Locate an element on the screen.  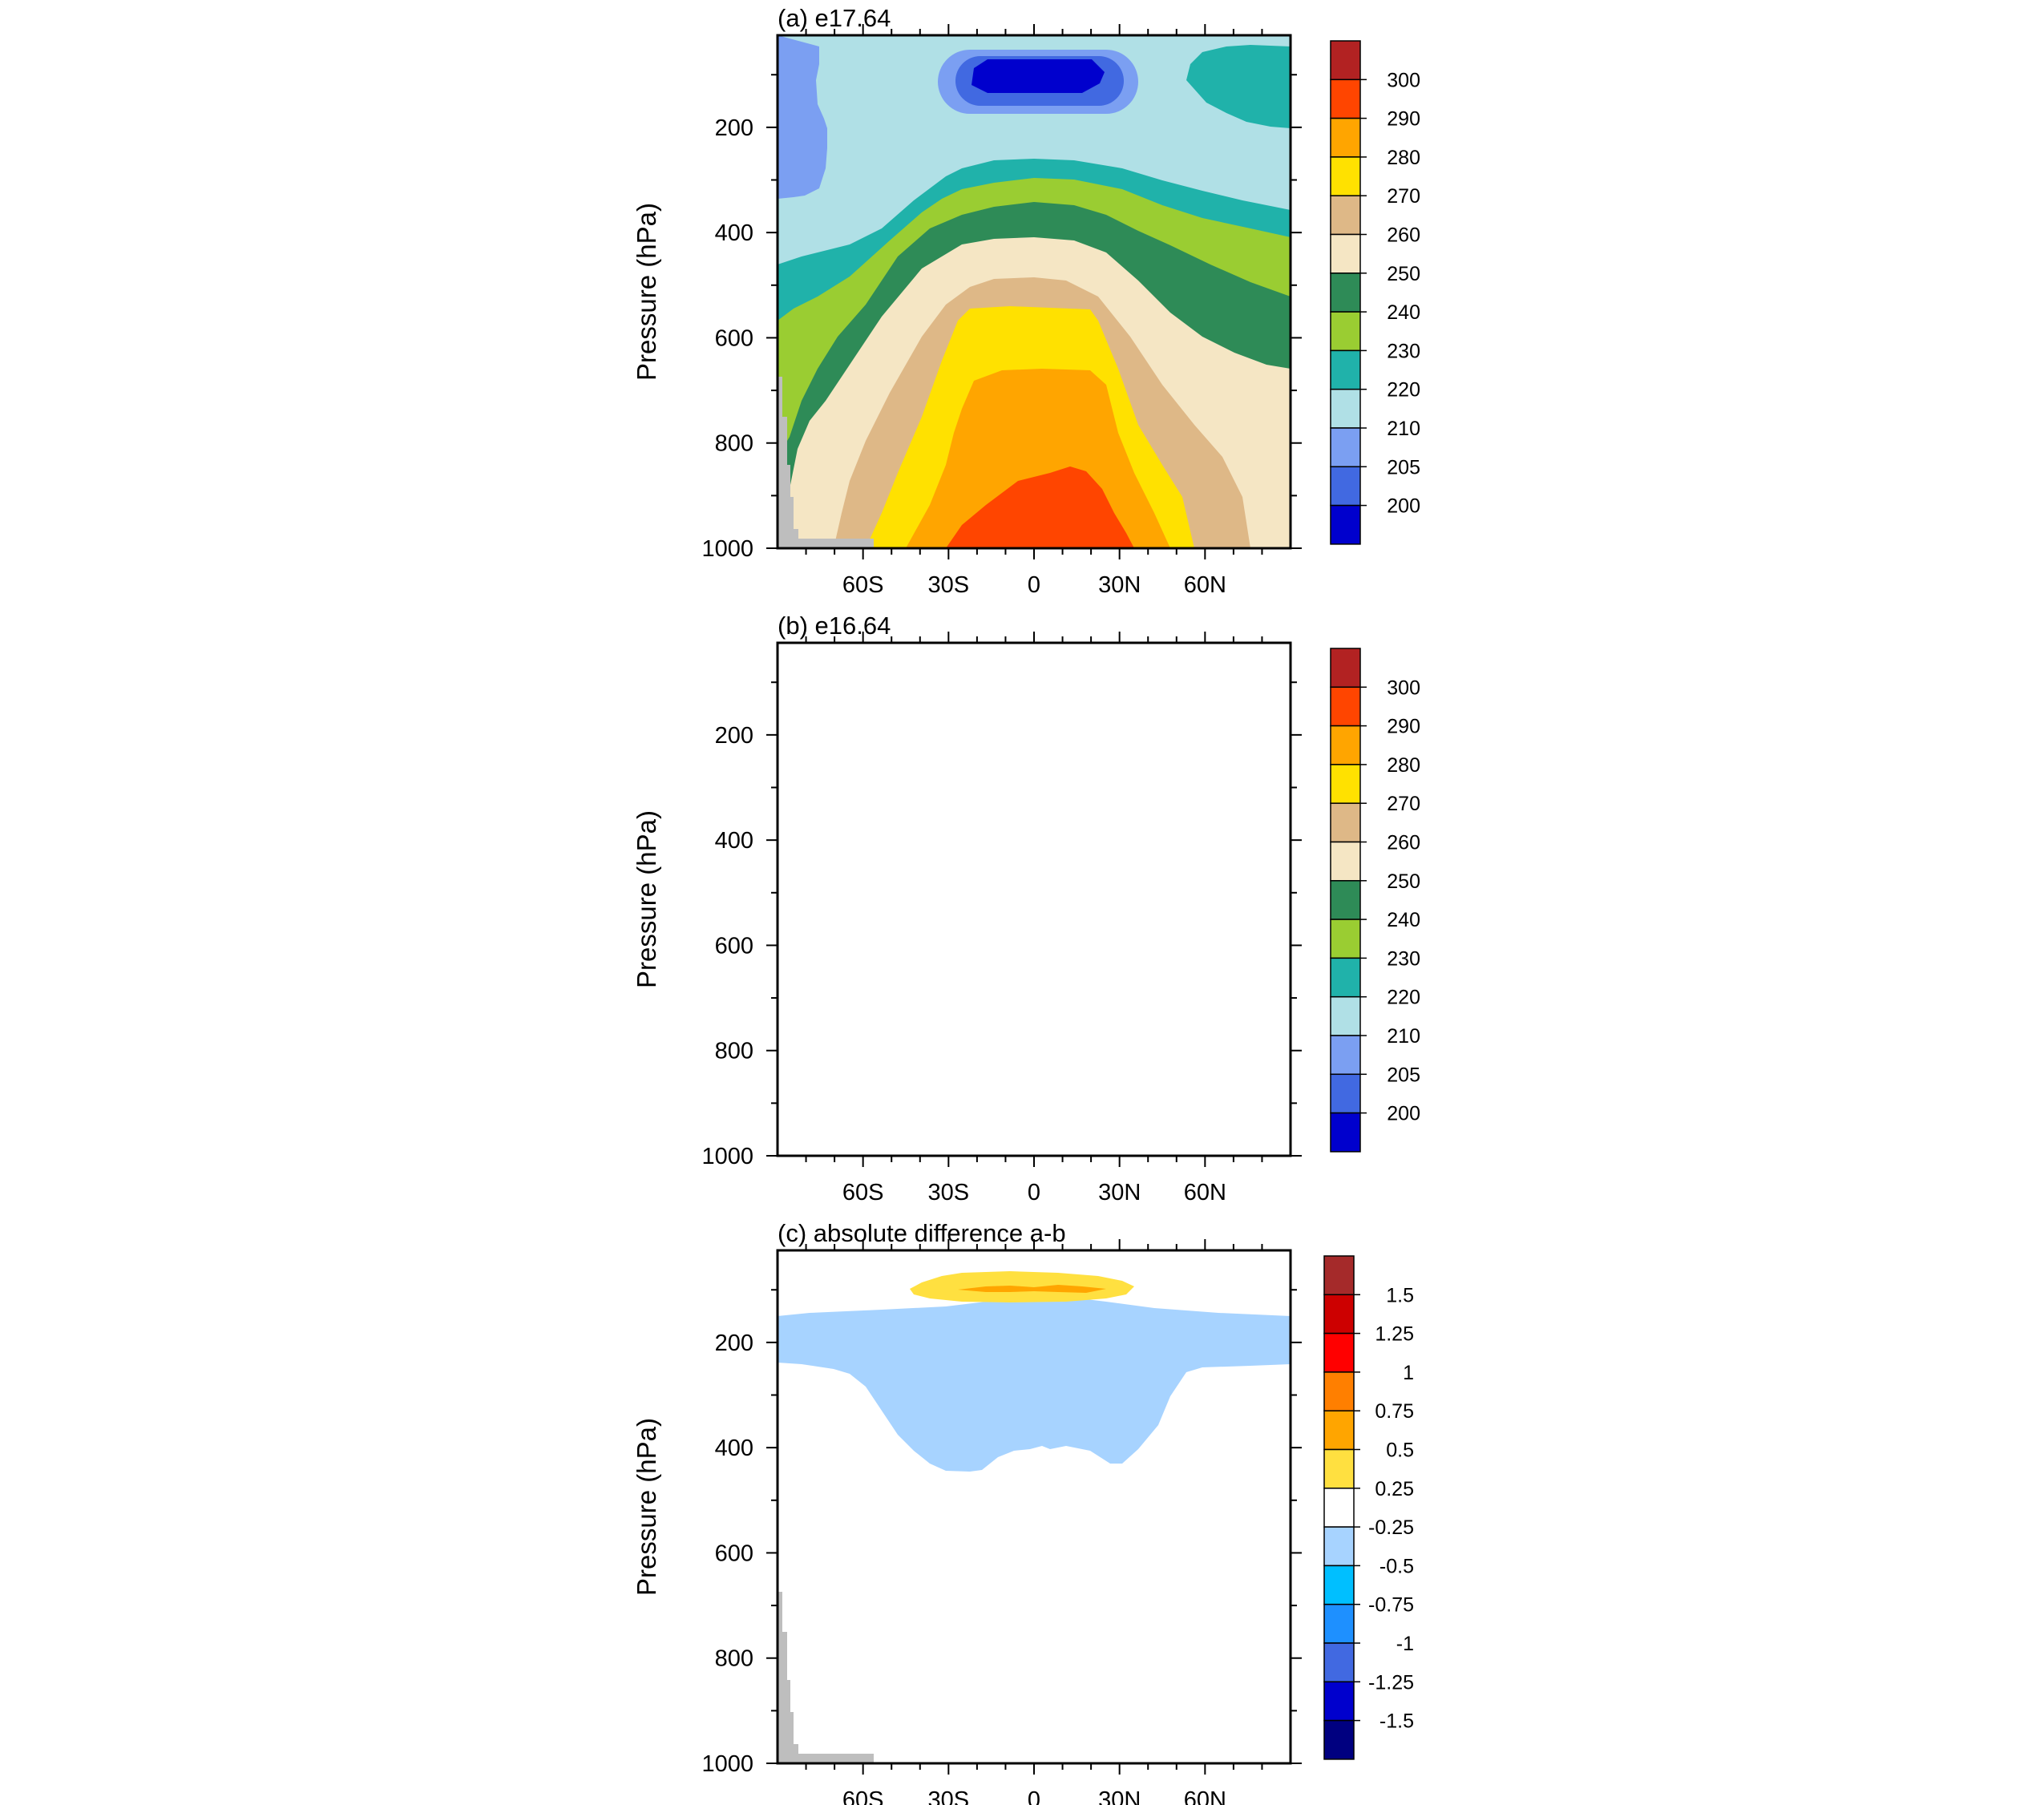
contour-band-220-right is located at coordinates (1238, 86).